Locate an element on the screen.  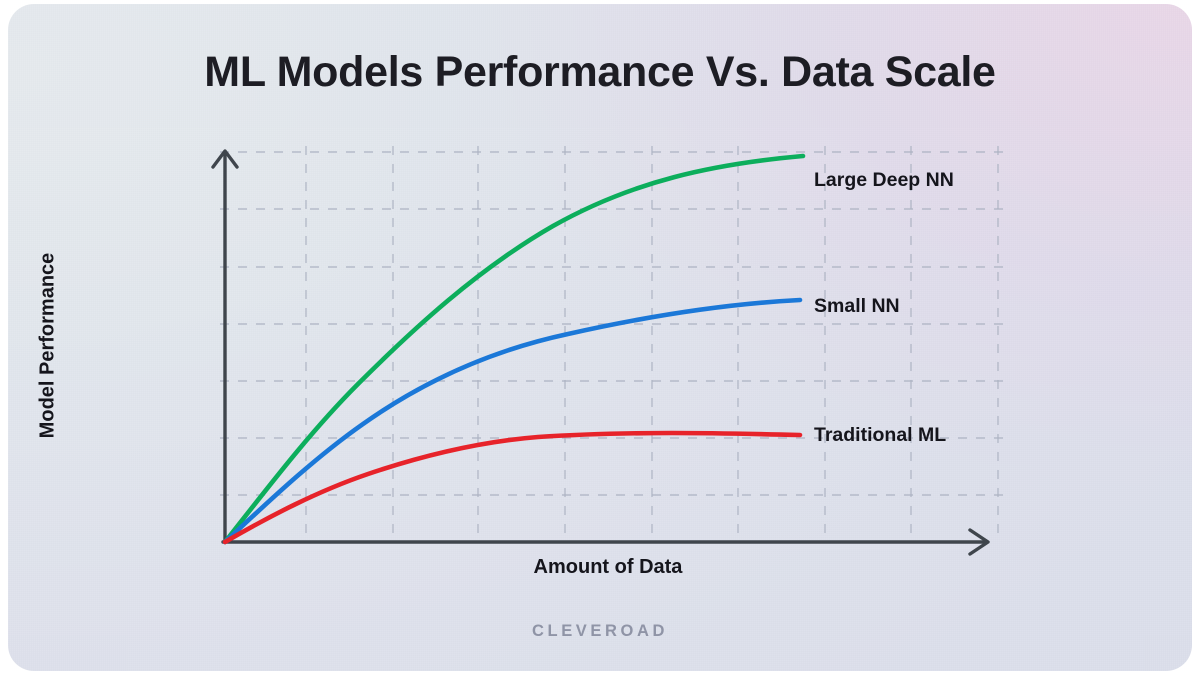
brand-watermark: CLEVEROAD is located at coordinates (600, 631).